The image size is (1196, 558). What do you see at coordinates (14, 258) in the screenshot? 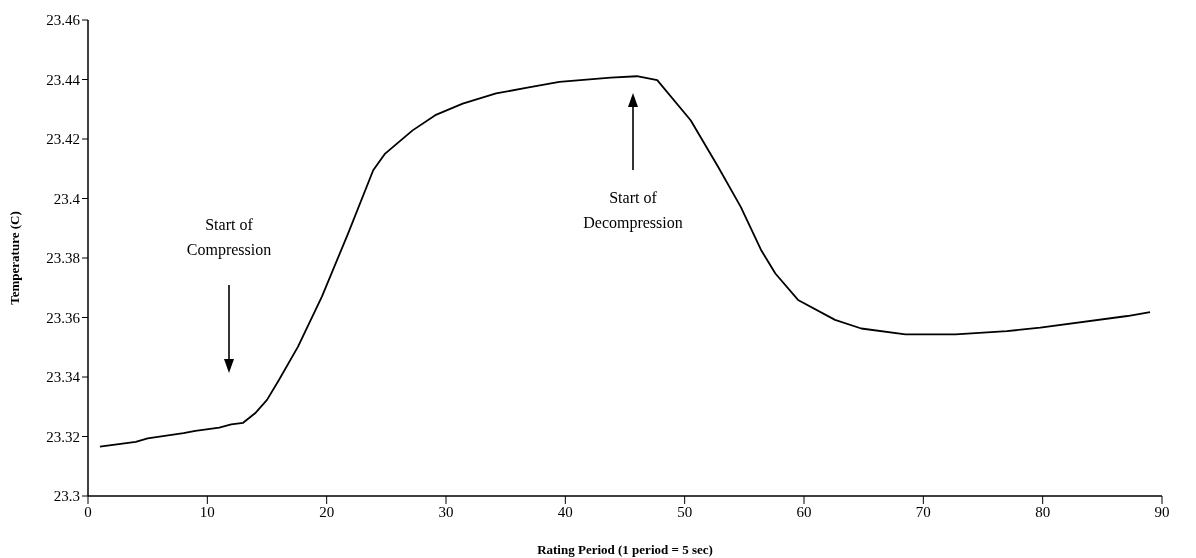
I see `y-axis-title: Temperature (C)` at bounding box center [14, 258].